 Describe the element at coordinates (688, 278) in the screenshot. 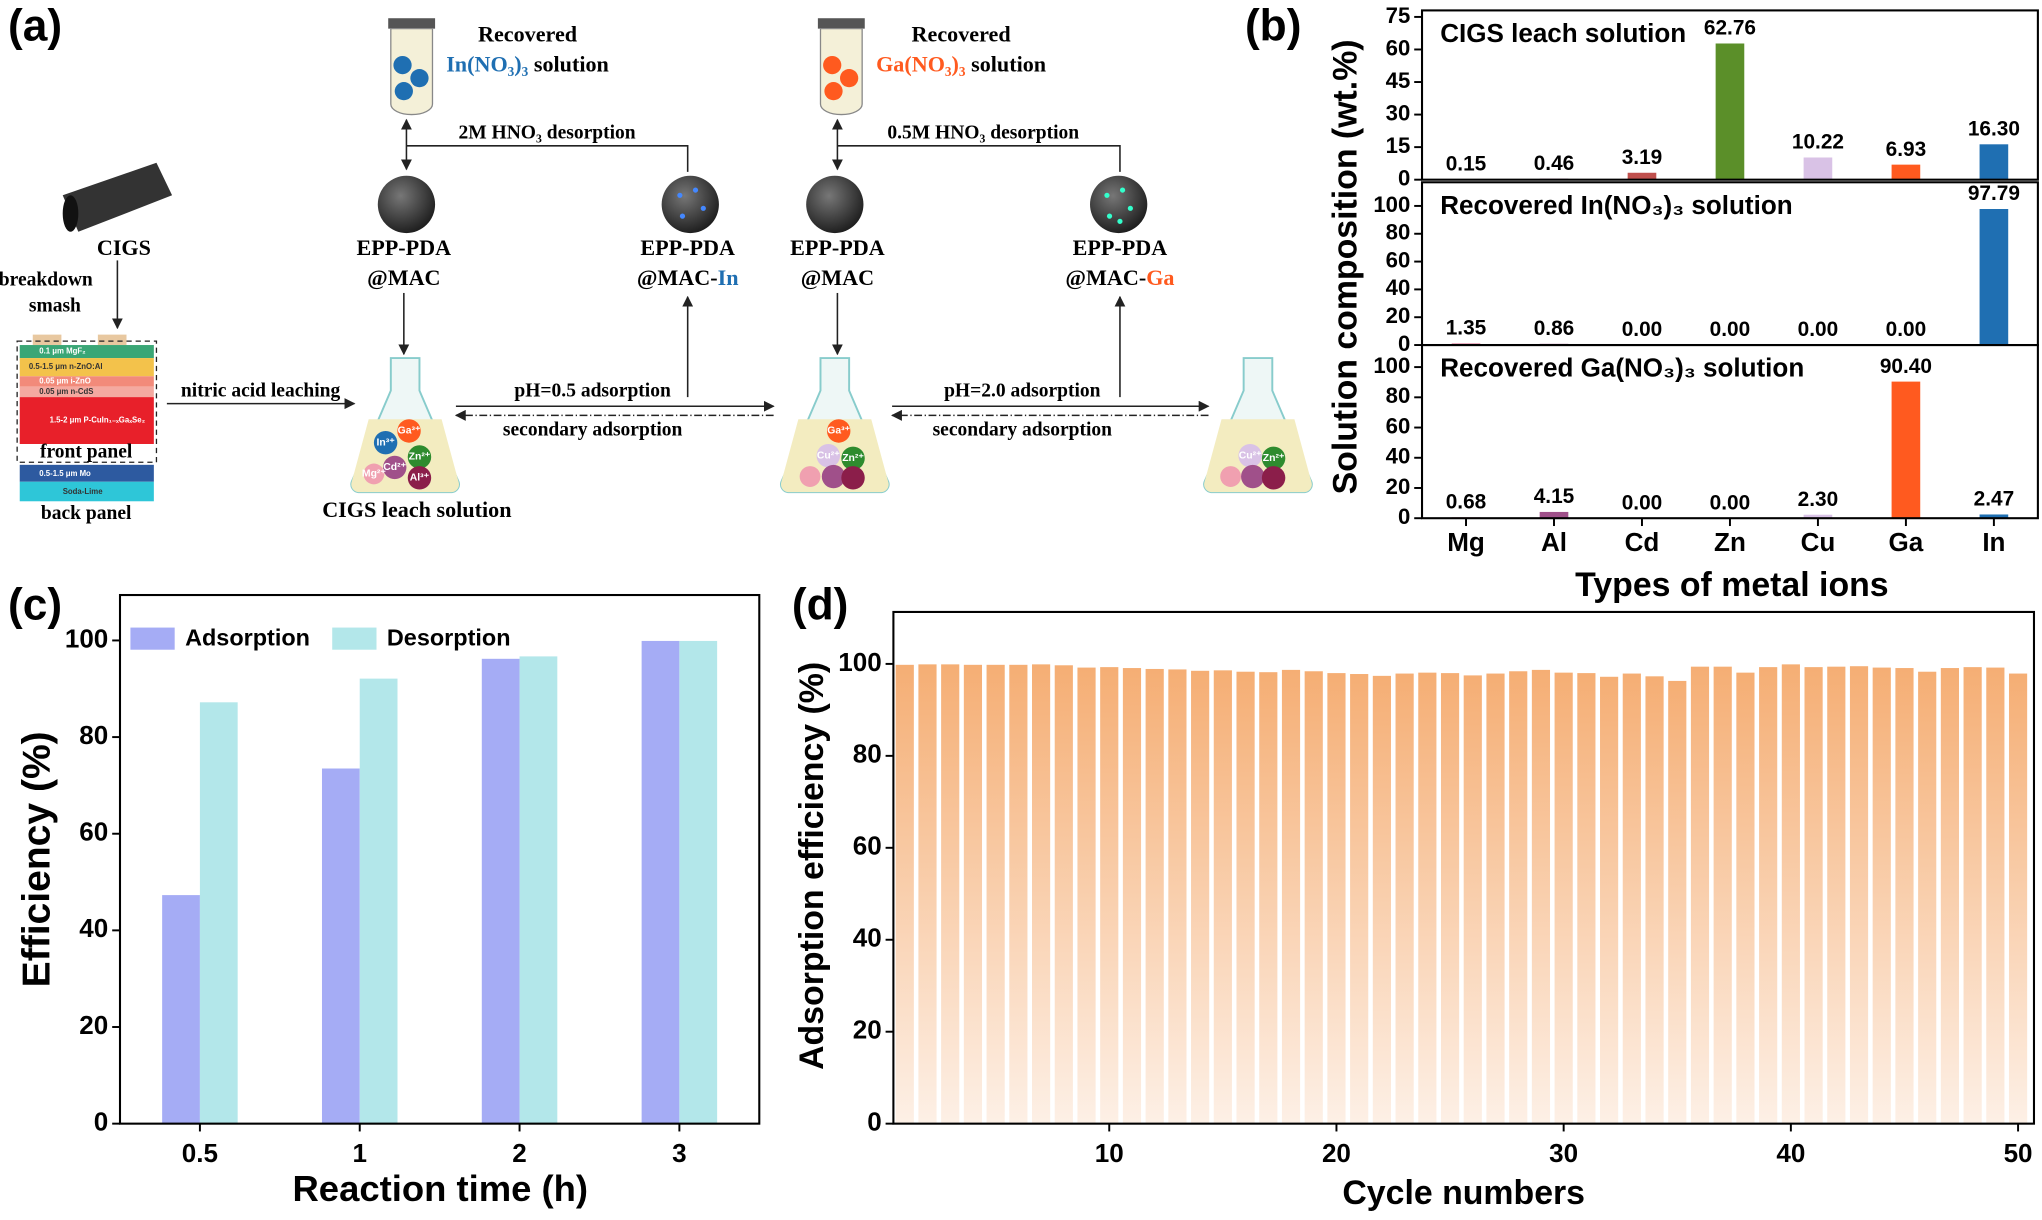

I see `label: @MAC-In` at that location.